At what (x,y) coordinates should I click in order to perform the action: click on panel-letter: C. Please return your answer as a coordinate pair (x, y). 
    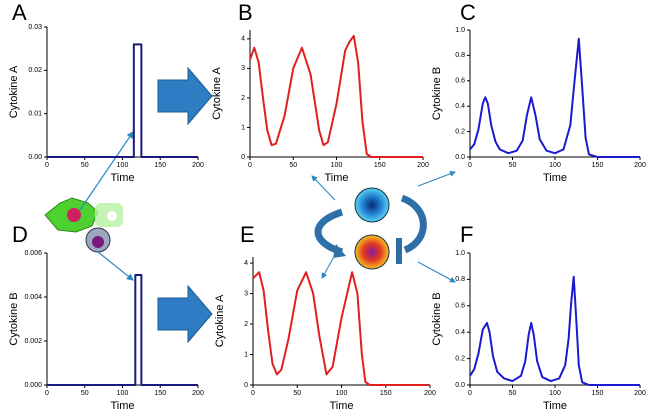
    Looking at the image, I should click on (468, 12).